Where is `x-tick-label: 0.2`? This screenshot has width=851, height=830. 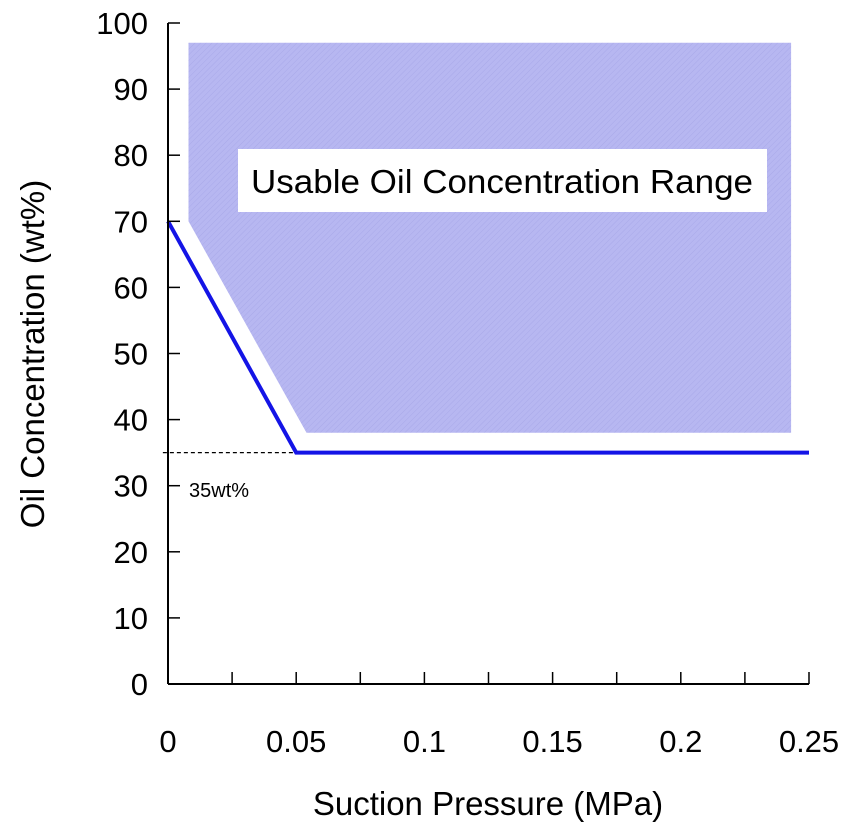
x-tick-label: 0.2 is located at coordinates (680, 741).